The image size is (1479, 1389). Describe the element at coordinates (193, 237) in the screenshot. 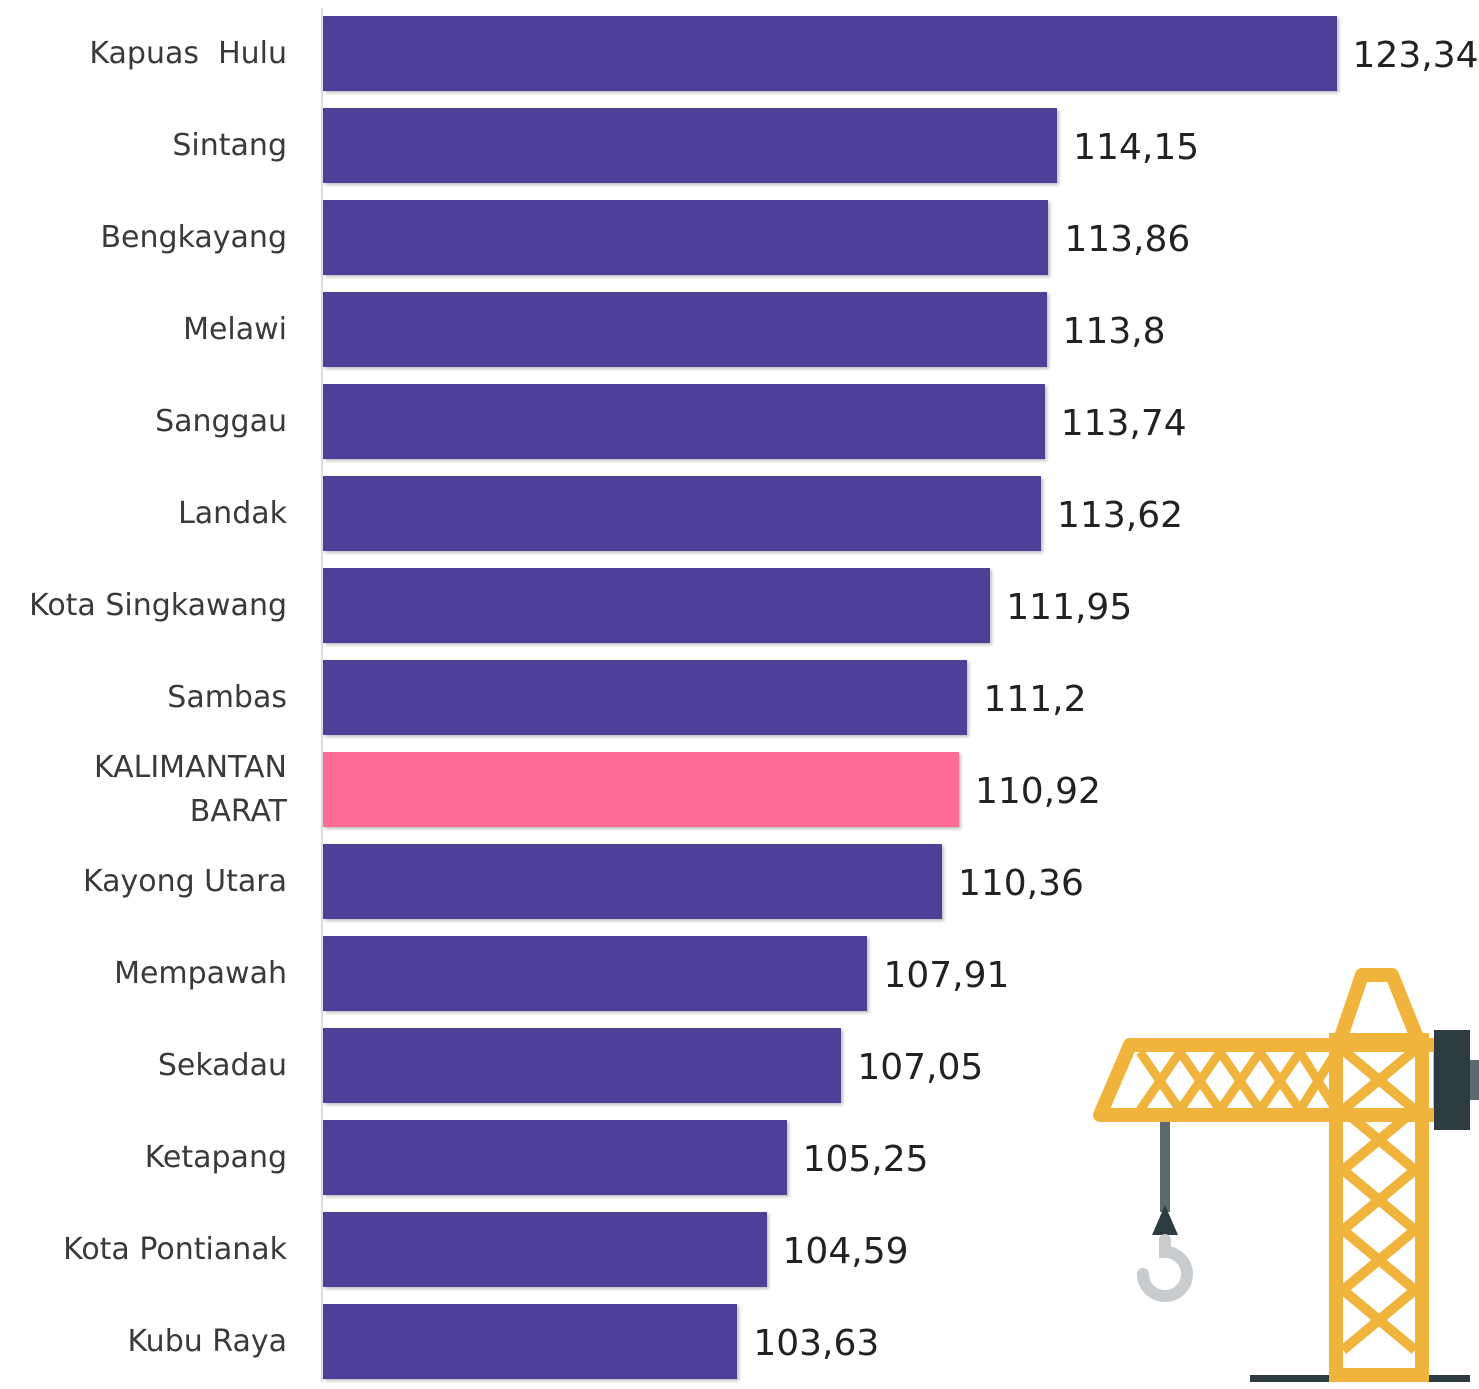

I see `category-label: Bengkayang` at that location.